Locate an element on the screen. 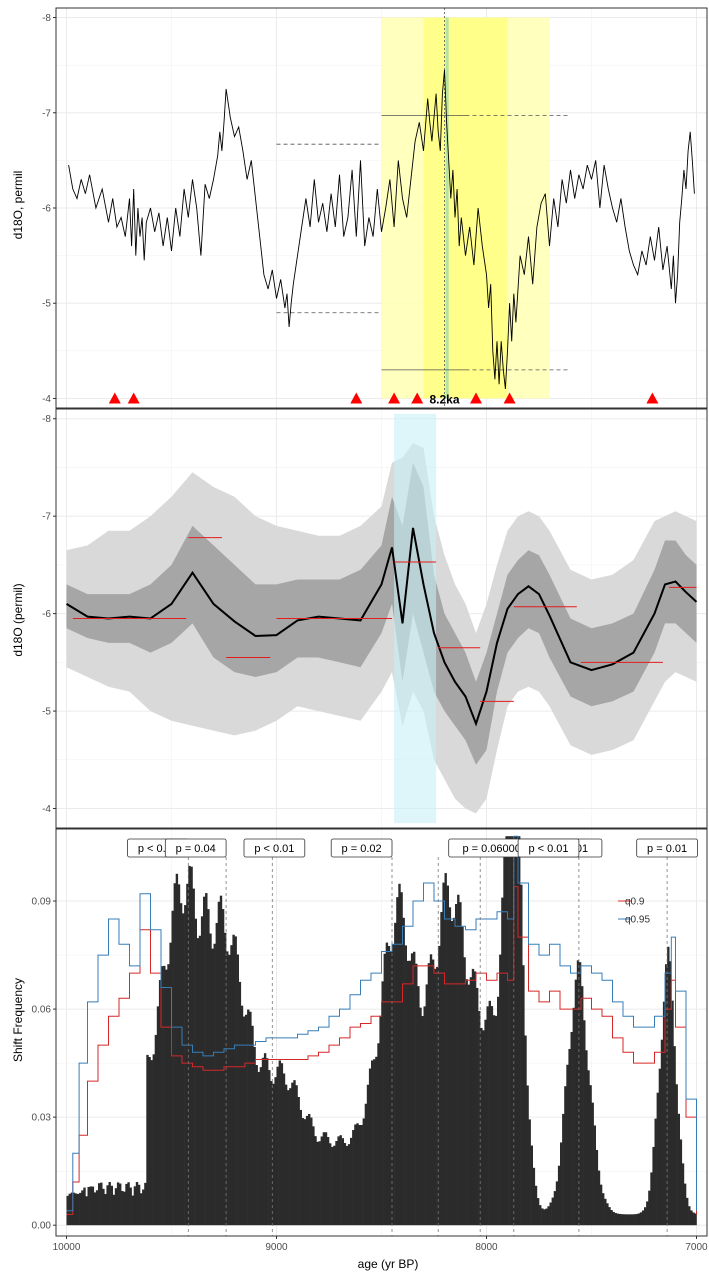 This screenshot has height=1277, width=709. y-tick-label: 0.03 is located at coordinates (42, 1118).